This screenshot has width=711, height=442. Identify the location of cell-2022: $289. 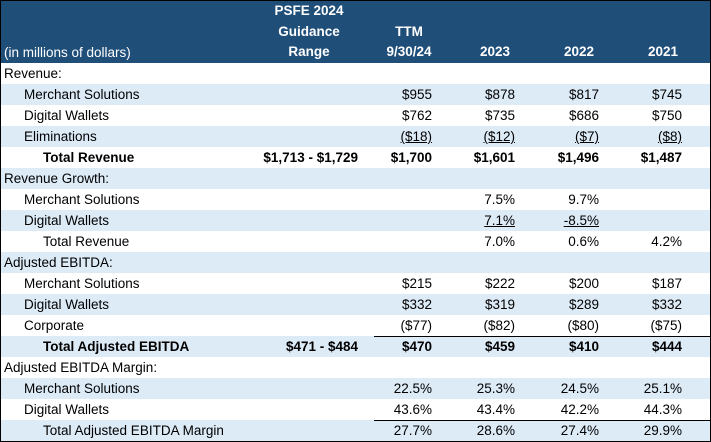
(583, 304).